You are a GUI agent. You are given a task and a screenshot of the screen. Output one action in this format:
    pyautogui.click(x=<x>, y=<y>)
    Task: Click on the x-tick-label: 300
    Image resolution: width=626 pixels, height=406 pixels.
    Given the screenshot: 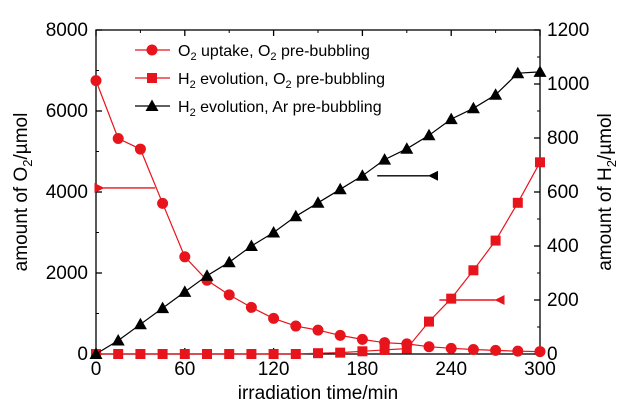 What is the action you would take?
    pyautogui.click(x=540, y=369)
    